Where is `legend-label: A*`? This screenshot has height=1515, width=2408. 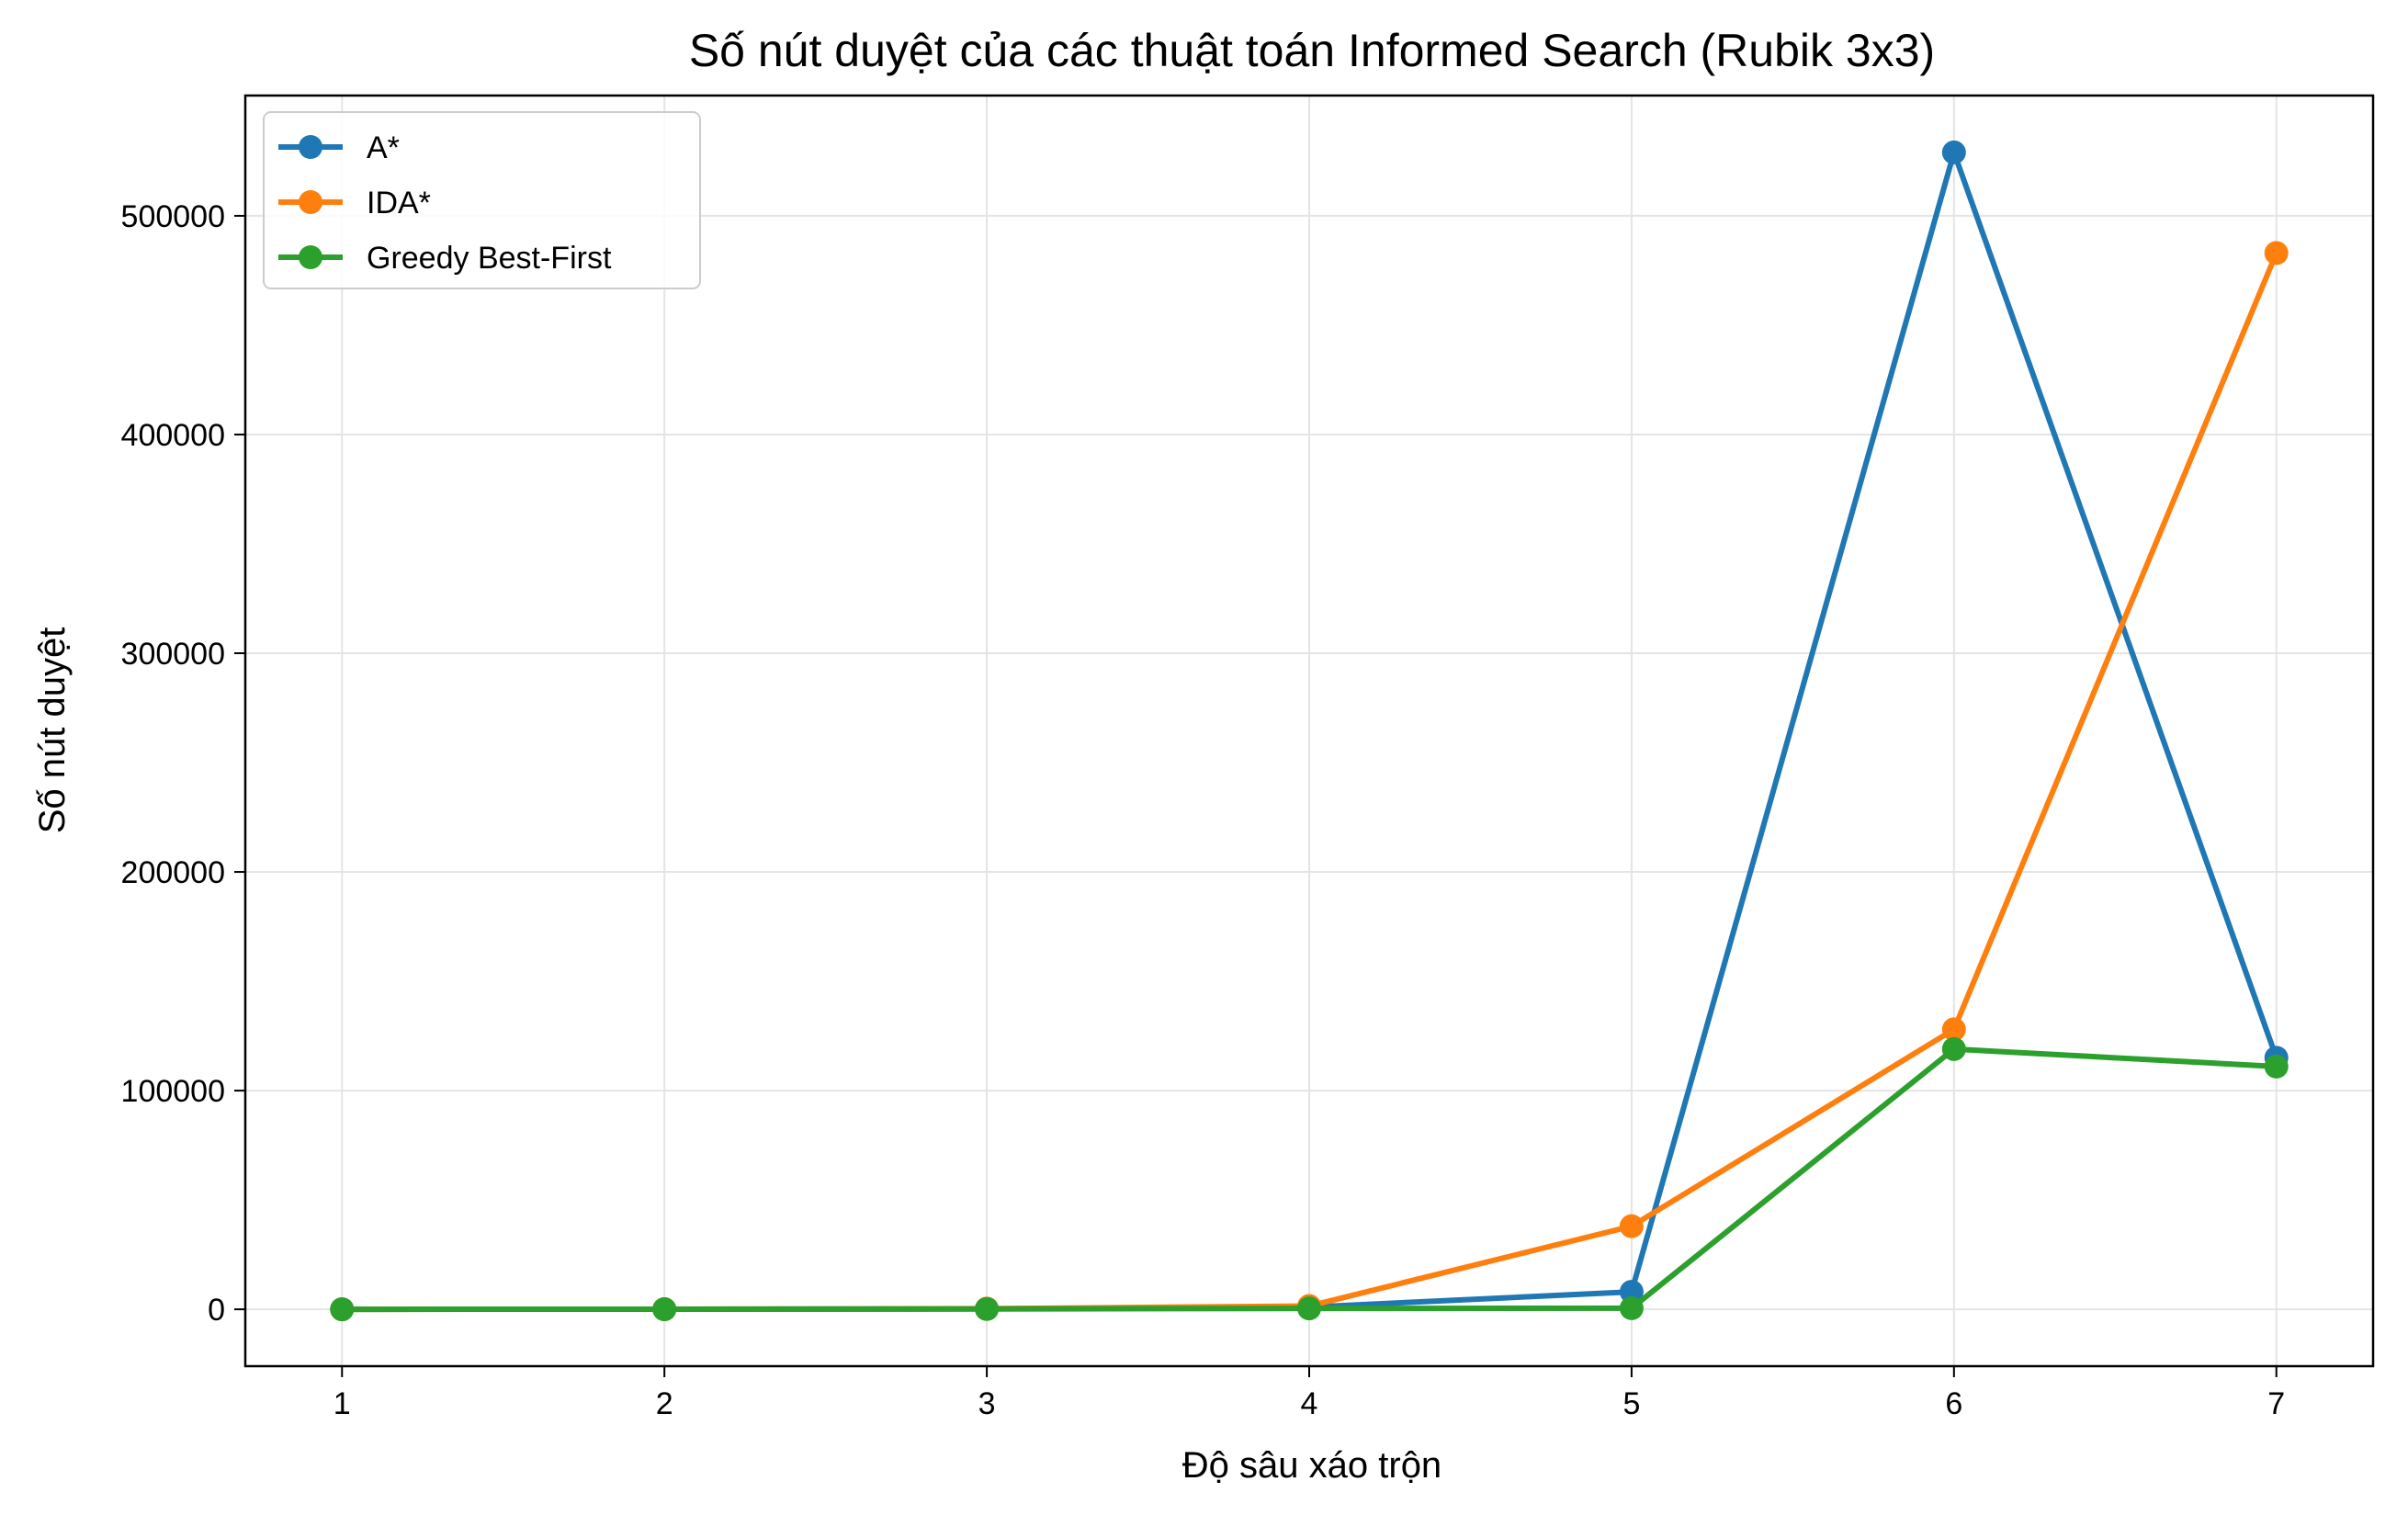
legend-label: A* is located at coordinates (384, 147).